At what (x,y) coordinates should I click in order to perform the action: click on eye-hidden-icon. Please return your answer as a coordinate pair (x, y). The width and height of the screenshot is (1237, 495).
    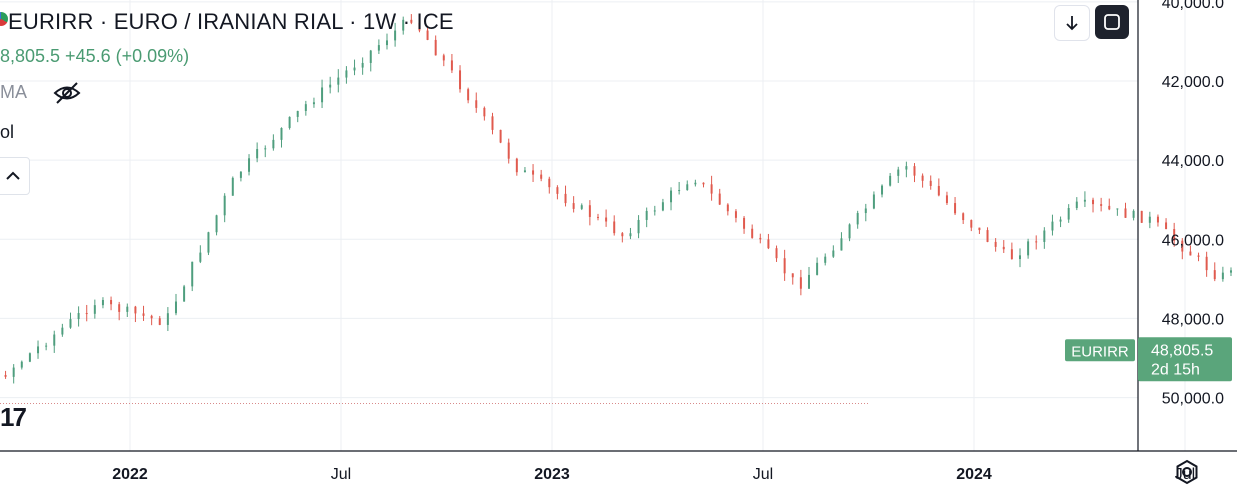
    Looking at the image, I should click on (67, 93).